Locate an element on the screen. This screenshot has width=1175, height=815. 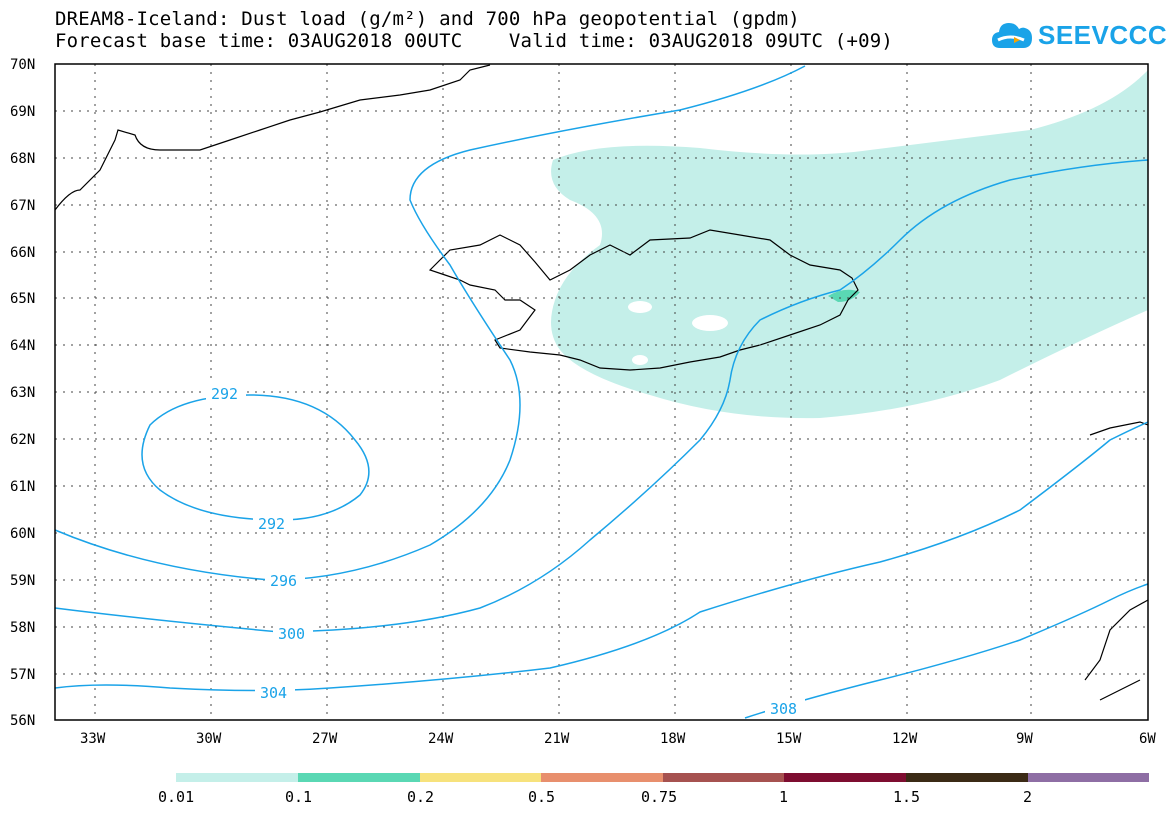
lat-label: 60N is located at coordinates (22, 534).